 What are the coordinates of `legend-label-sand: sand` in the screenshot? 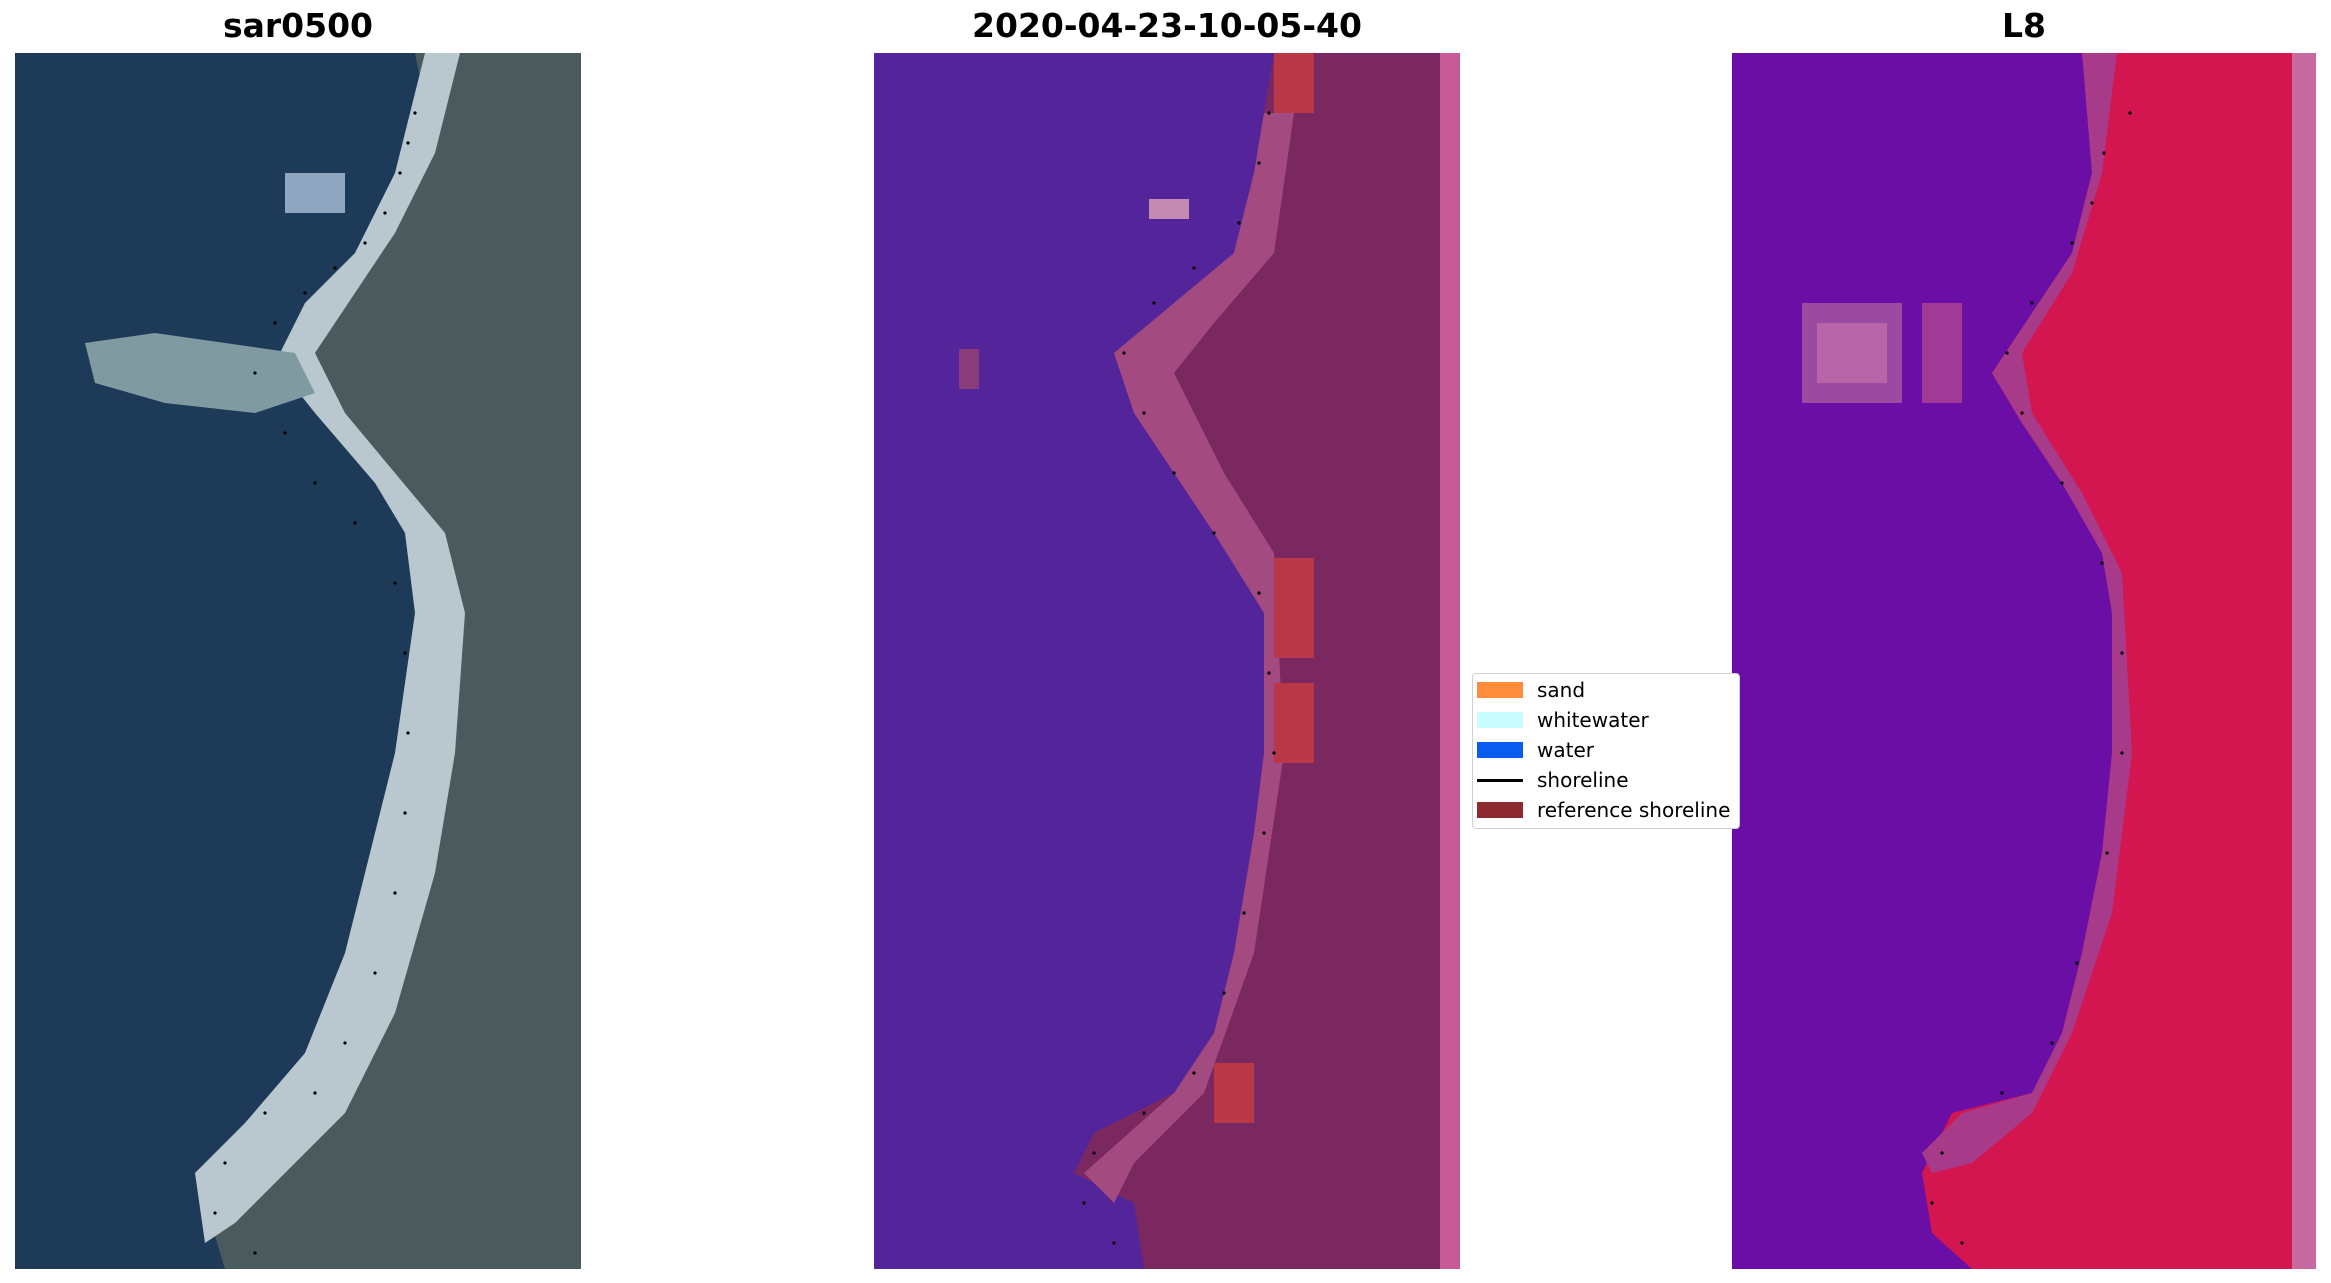 It's located at (1561, 690).